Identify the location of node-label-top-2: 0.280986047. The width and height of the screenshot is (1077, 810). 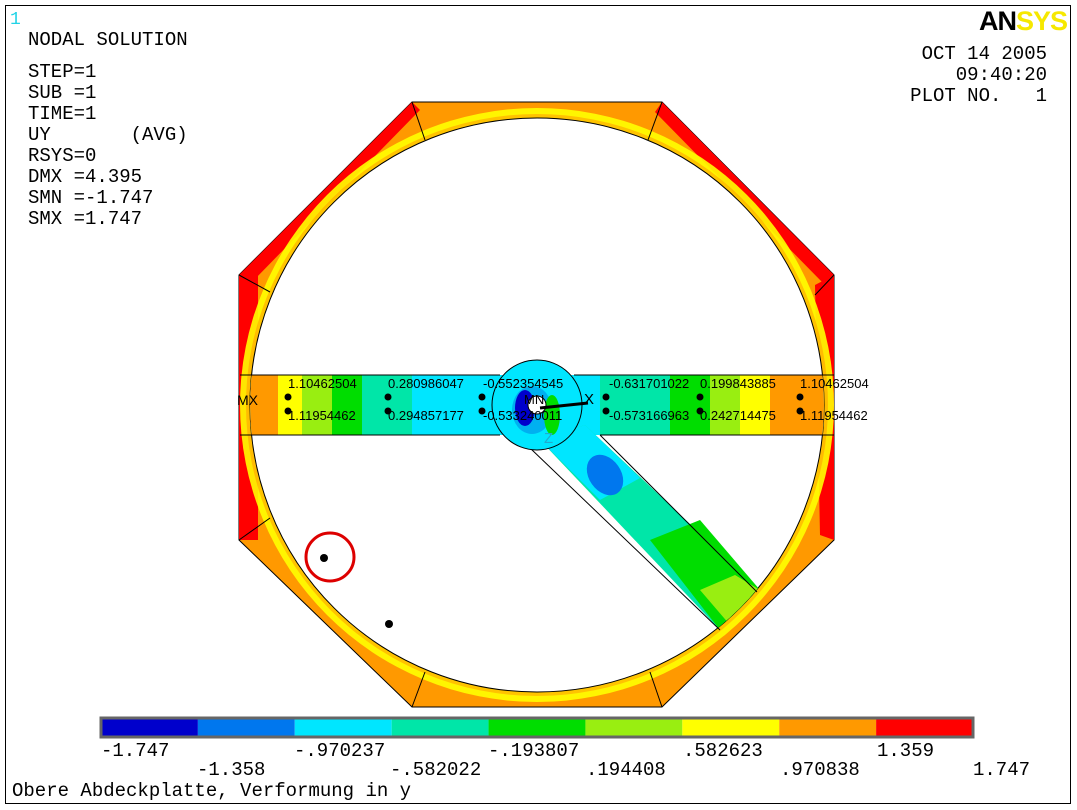
(426, 383).